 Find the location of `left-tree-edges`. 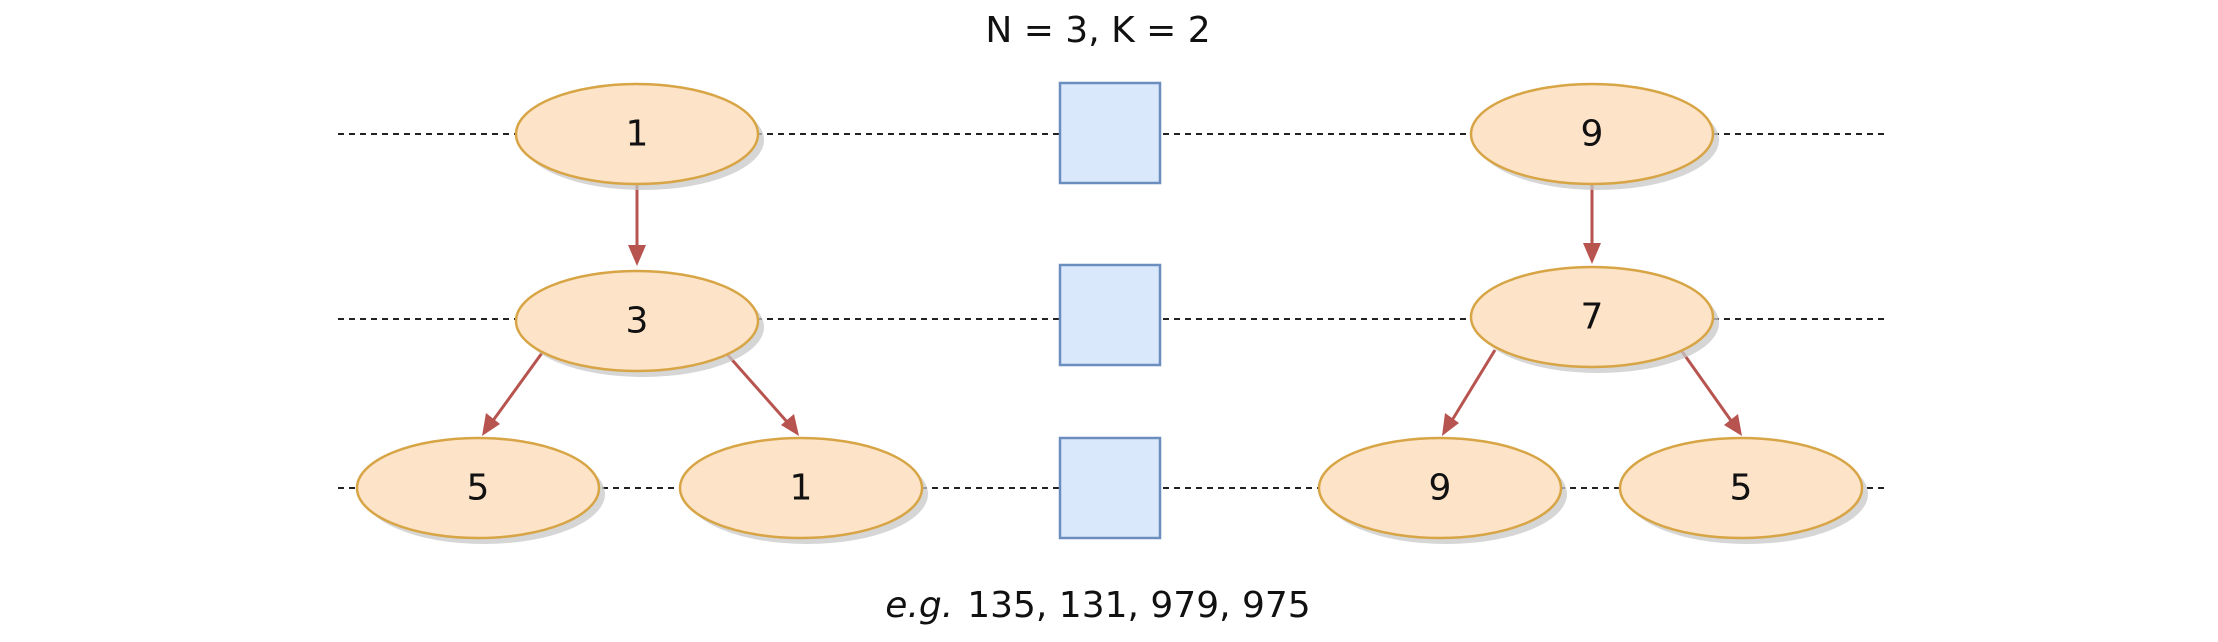

left-tree-edges is located at coordinates (640, 310).